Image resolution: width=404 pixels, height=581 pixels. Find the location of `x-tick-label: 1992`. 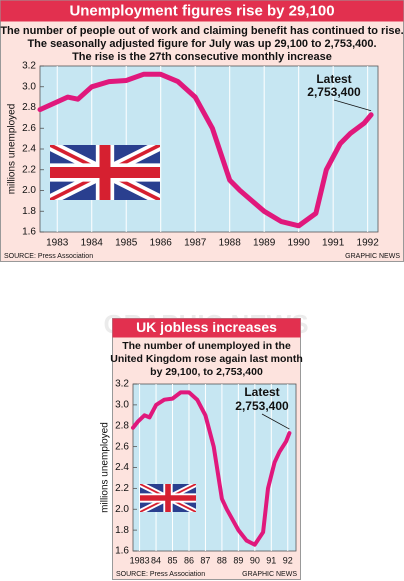

x-tick-label: 1992 is located at coordinates (368, 243).